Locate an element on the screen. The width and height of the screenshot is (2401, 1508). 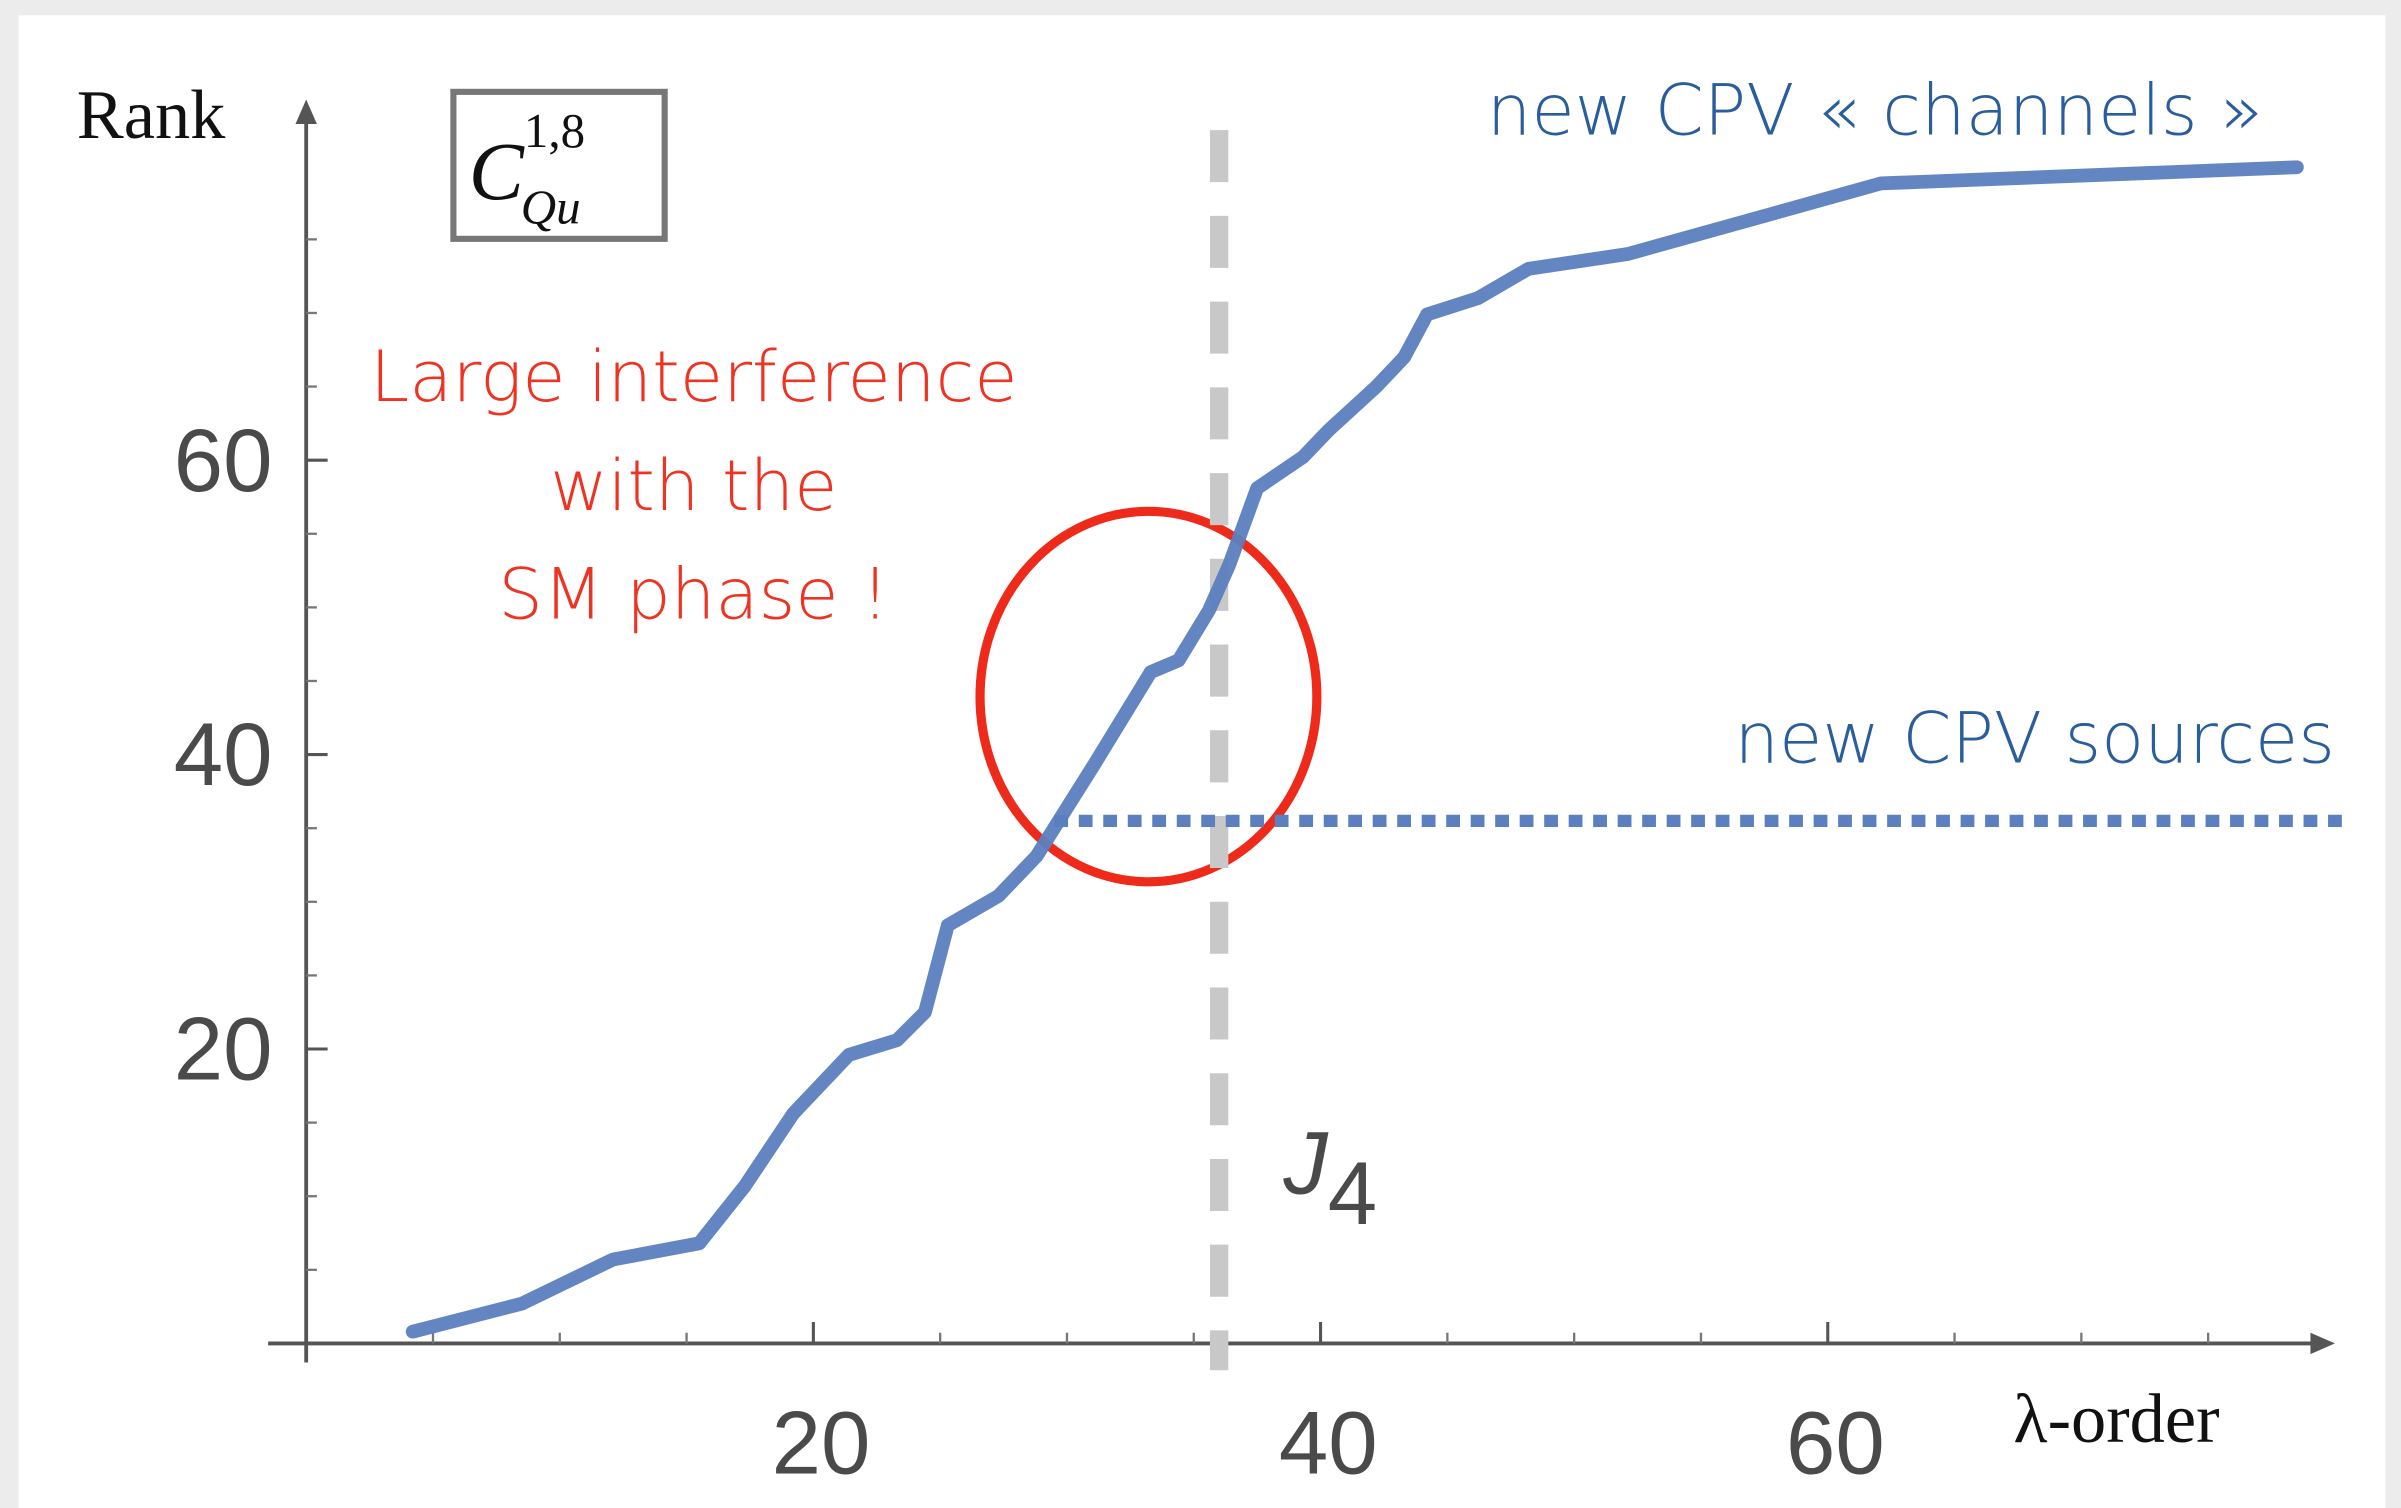
coefficient-label: C1,8 Qu is located at coordinates (527, 169).